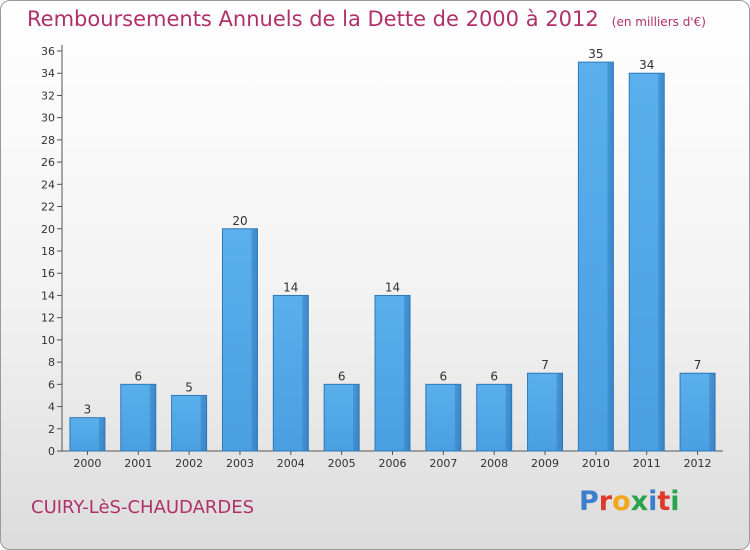 This screenshot has height=550, width=750. Describe the element at coordinates (48, 295) in the screenshot. I see `y-tick-label: 14` at that location.